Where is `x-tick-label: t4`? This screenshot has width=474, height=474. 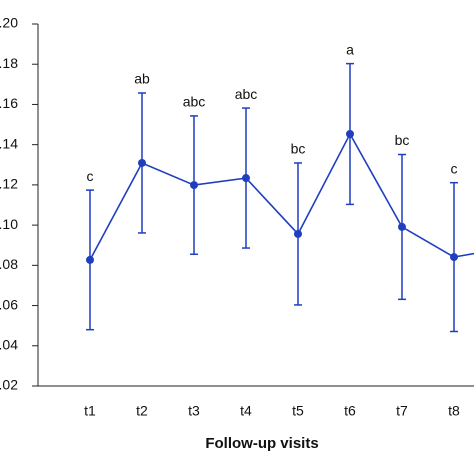 x-tick-label: t4 is located at coordinates (246, 411).